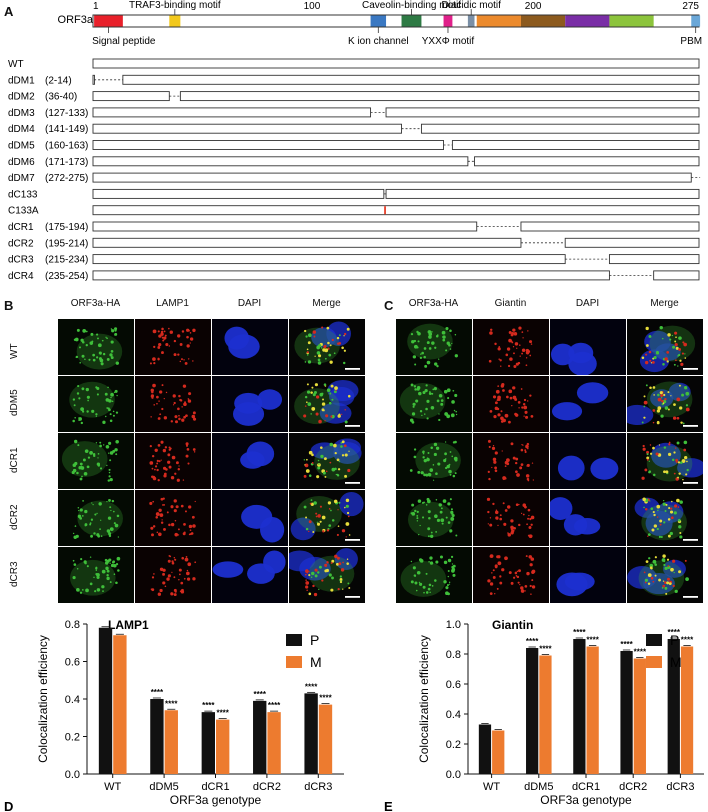 The height and width of the screenshot is (812, 708). I want to click on ruler-tick-label: 1, so click(96, 6).